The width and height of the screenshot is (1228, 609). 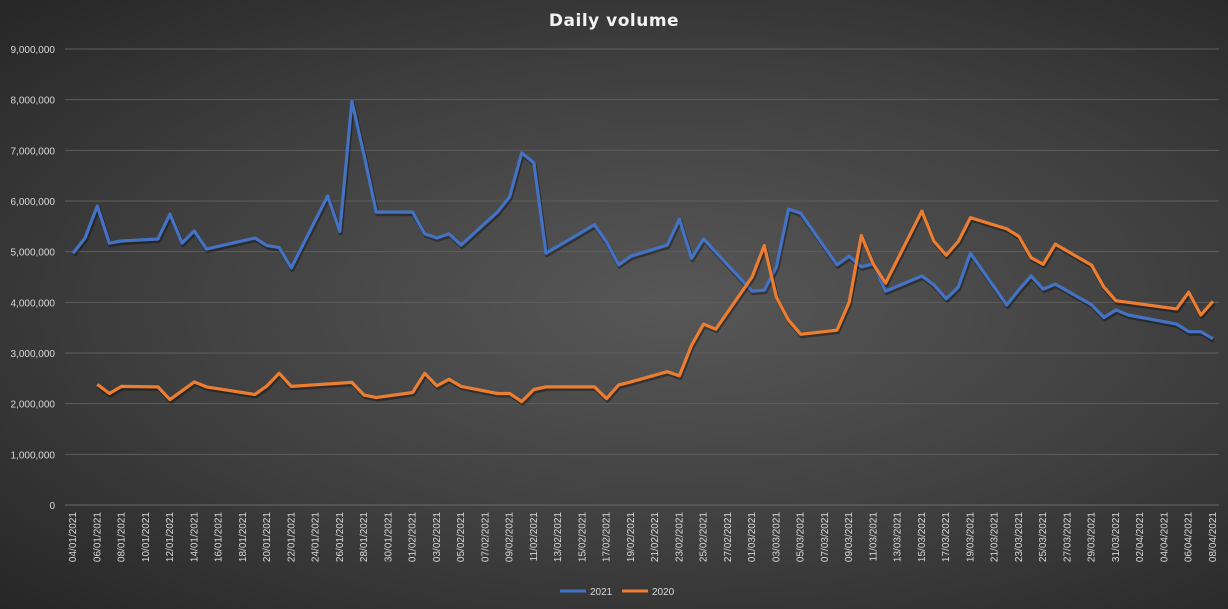 I want to click on x-tick-label: 31/03/2021, so click(x=1116, y=537).